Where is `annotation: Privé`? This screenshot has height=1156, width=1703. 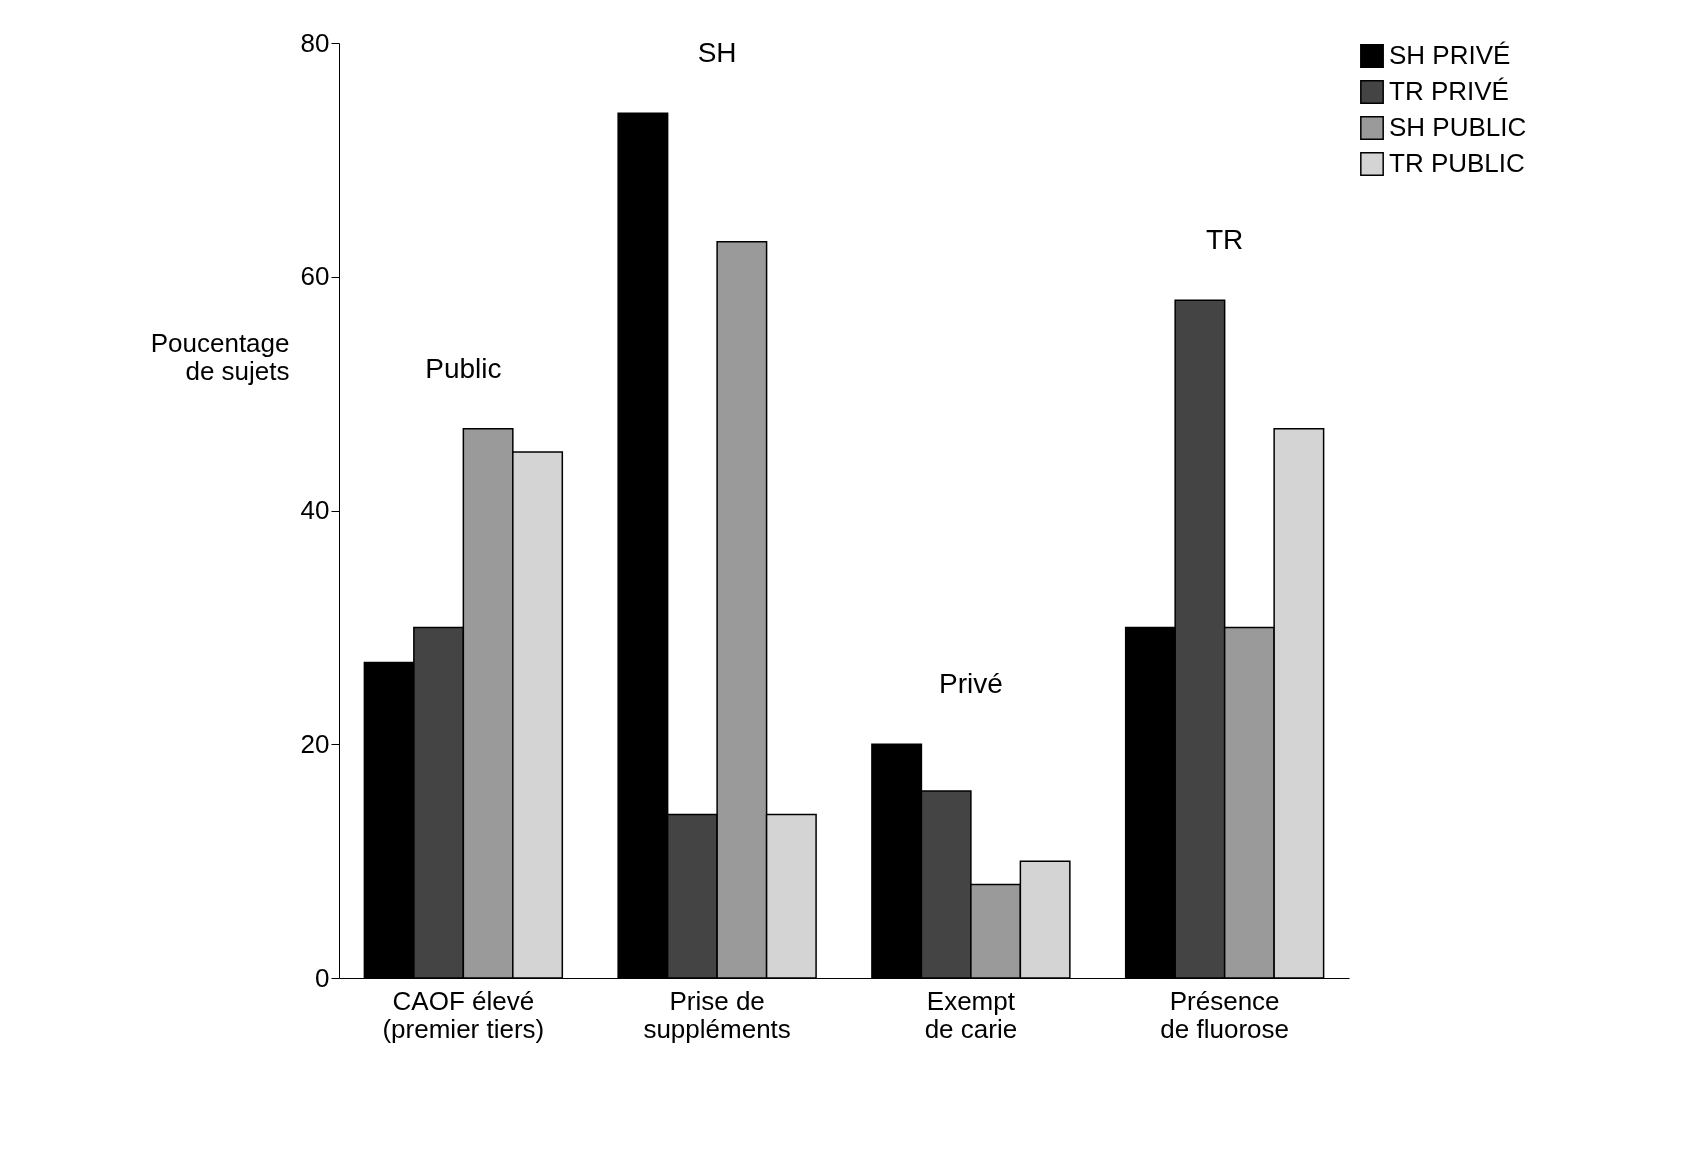 annotation: Privé is located at coordinates (970, 684).